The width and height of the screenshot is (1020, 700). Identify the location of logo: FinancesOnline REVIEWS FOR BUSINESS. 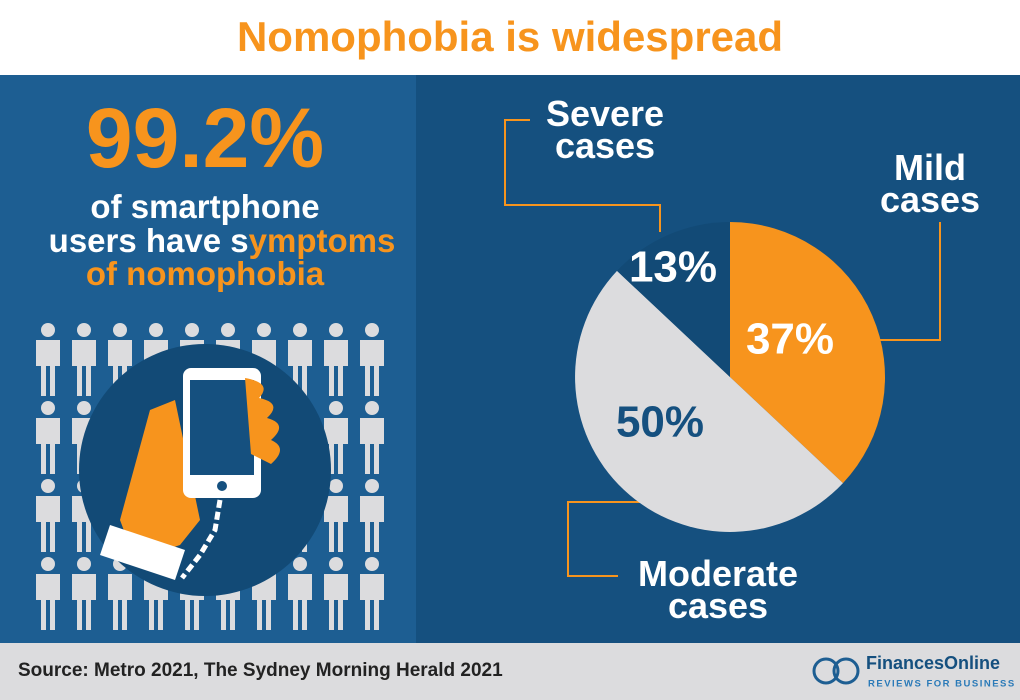
(914, 671).